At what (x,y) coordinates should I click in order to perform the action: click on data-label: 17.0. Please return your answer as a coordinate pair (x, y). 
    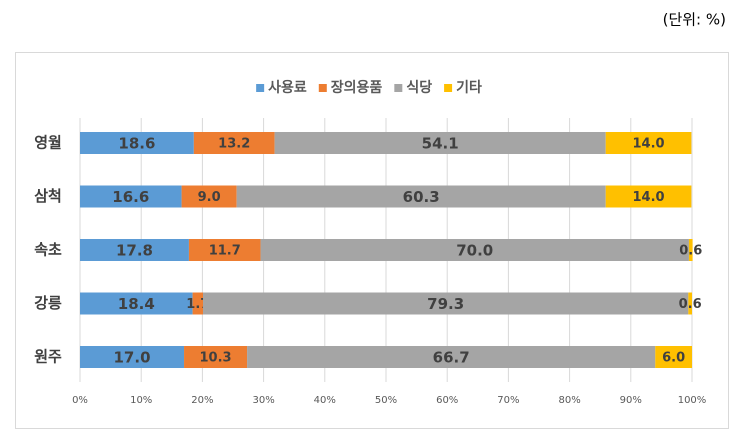
    Looking at the image, I should click on (132, 358).